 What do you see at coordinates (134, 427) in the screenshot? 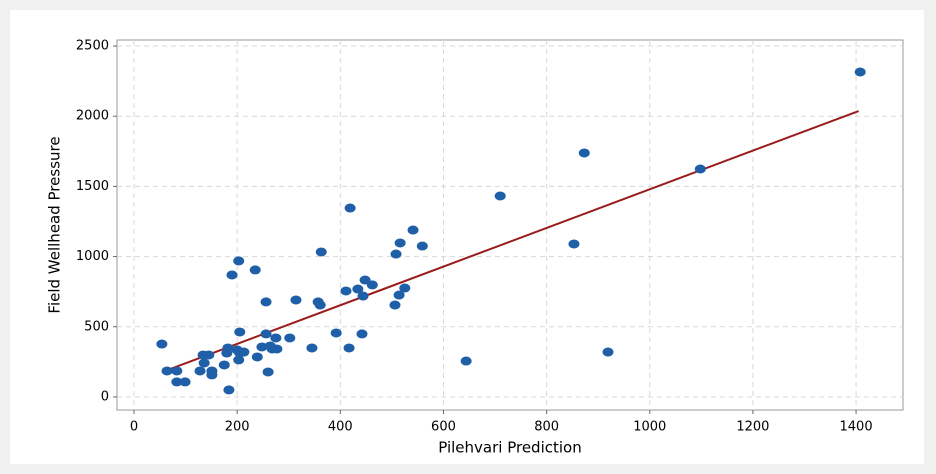
I see `x-tick-label: 0` at bounding box center [134, 427].